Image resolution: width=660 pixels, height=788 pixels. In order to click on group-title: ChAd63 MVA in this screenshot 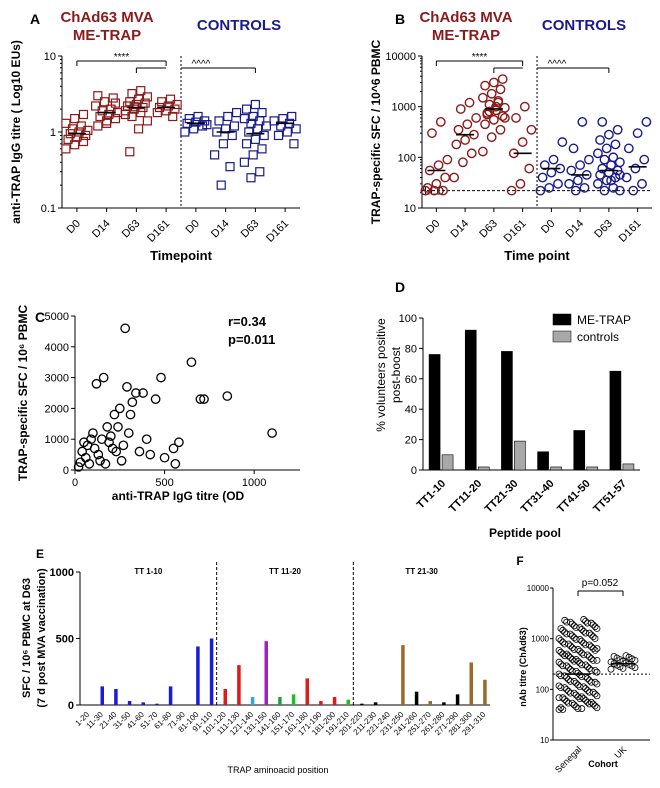, I will do `click(465, 17)`.